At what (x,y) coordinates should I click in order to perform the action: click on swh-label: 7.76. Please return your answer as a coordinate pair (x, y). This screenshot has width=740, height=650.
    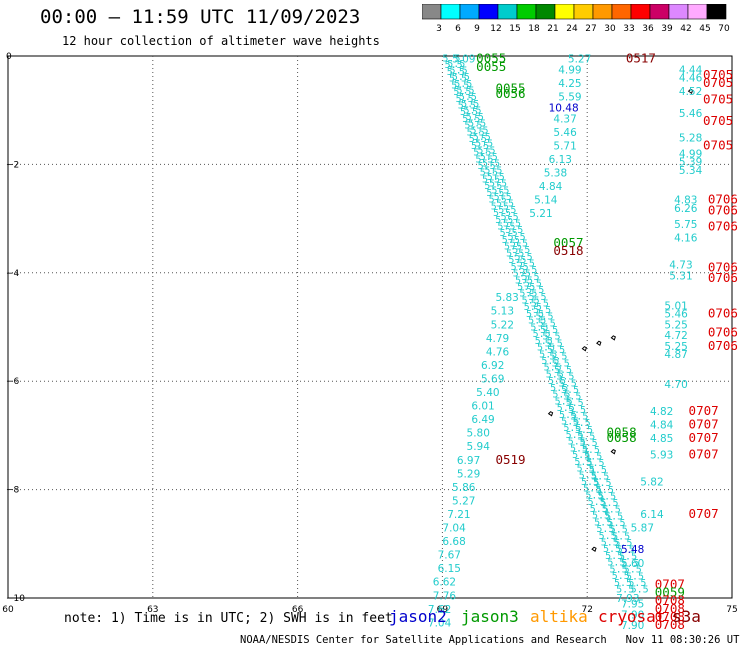
    Looking at the image, I should click on (445, 596).